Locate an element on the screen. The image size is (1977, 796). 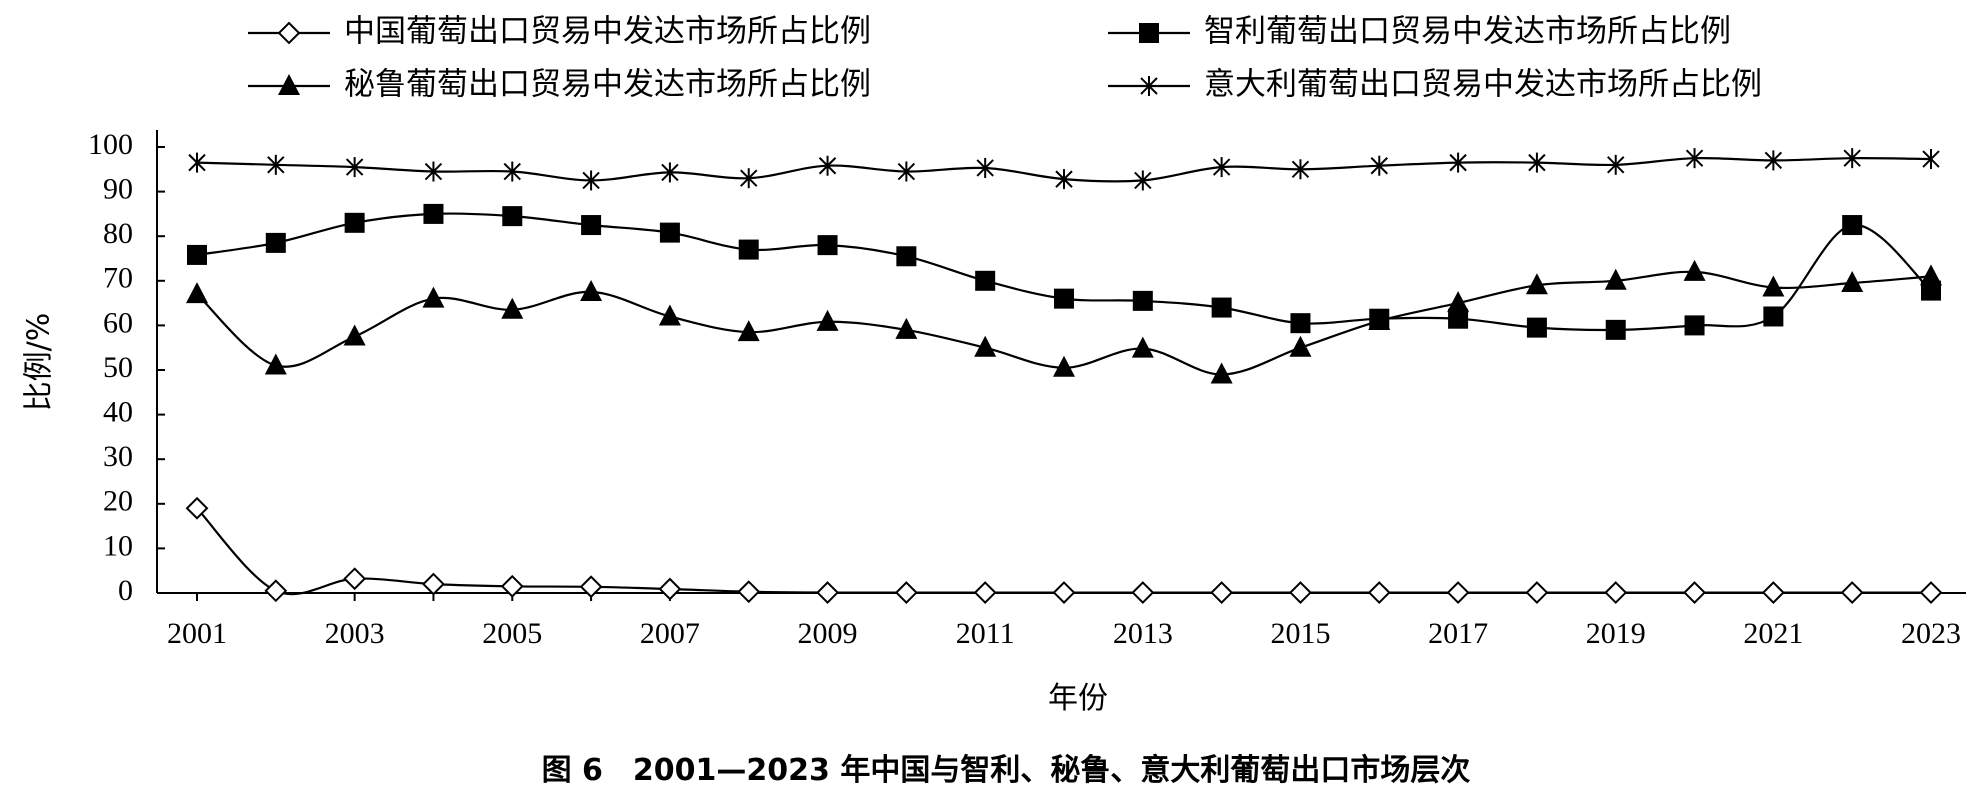
x-tick-label: 2003 is located at coordinates (355, 633).